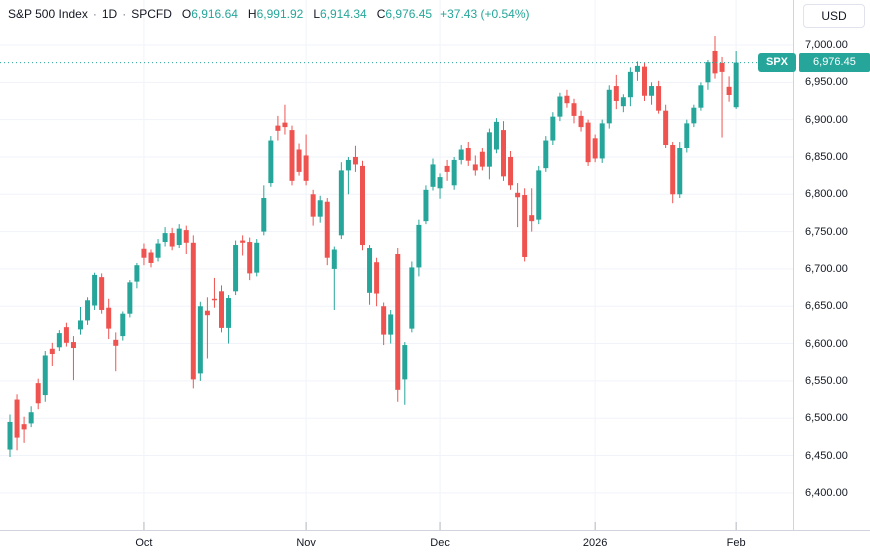  Describe the element at coordinates (826, 119) in the screenshot. I see `price-axis-label: 6,900.00` at that location.